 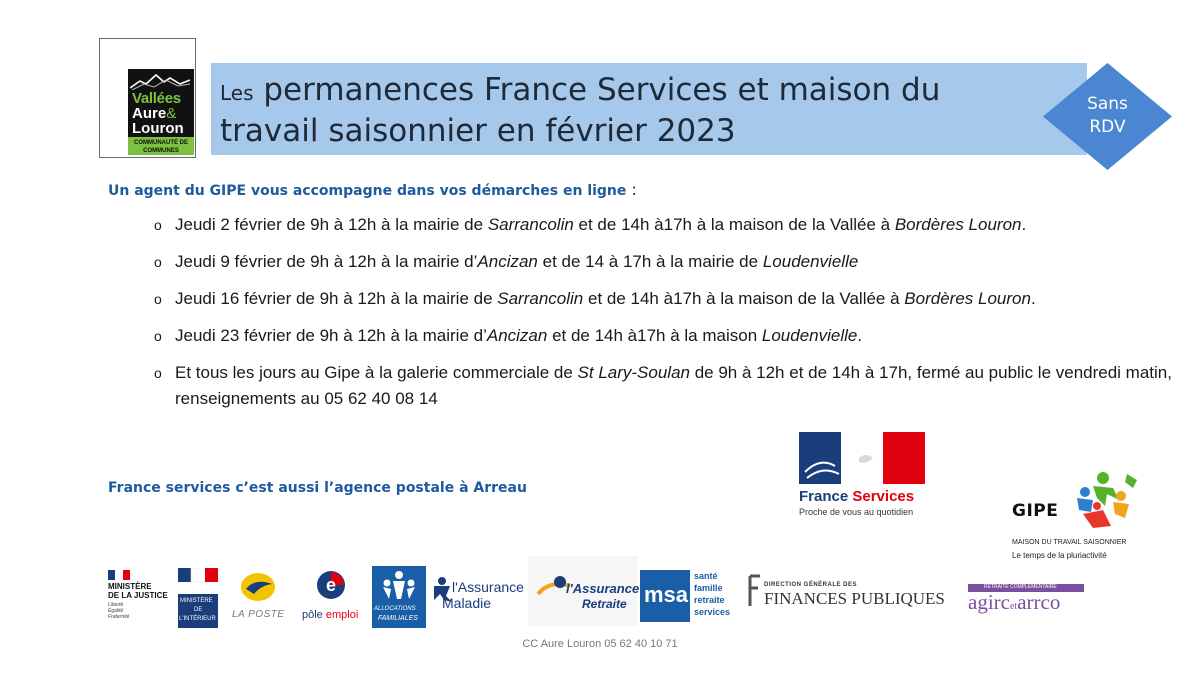 I want to click on pole-emploi-logo: e pôle emploi, so click(x=333, y=598).